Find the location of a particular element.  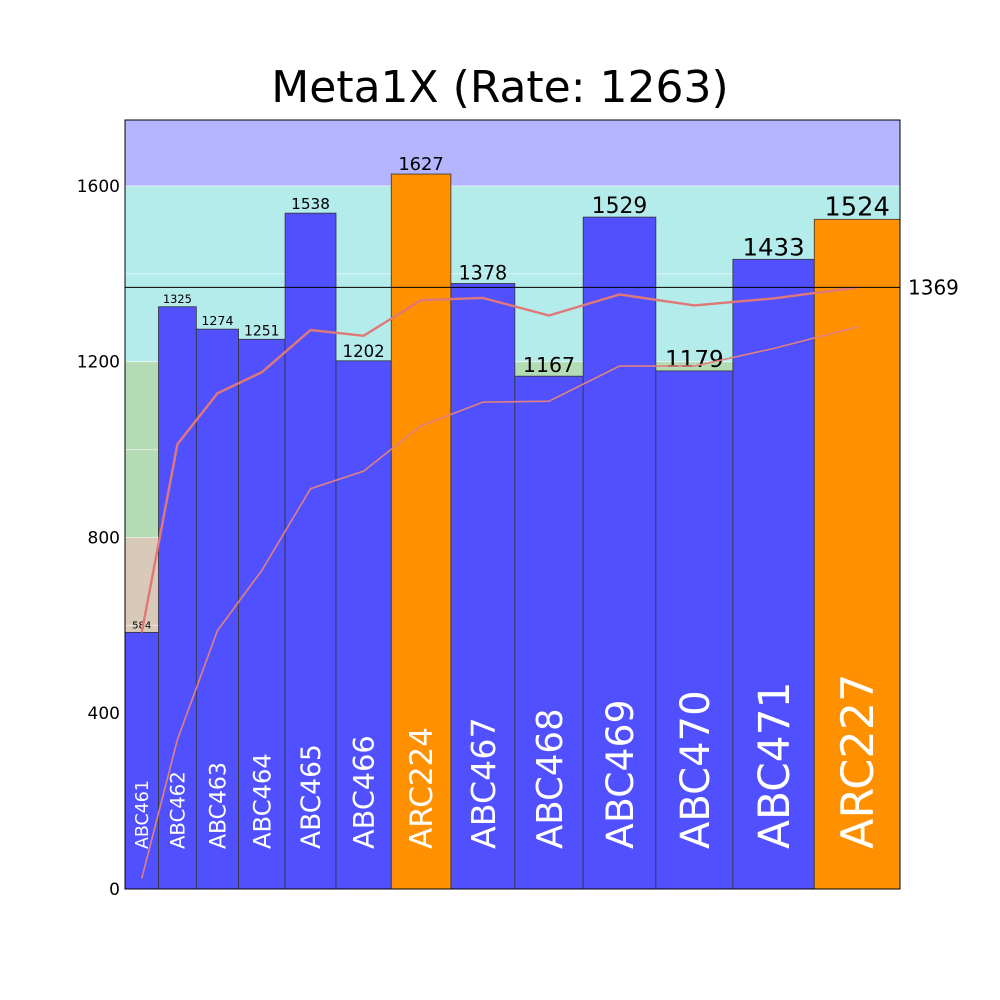

bar-category-label: ABC471 is located at coordinates (774, 765).